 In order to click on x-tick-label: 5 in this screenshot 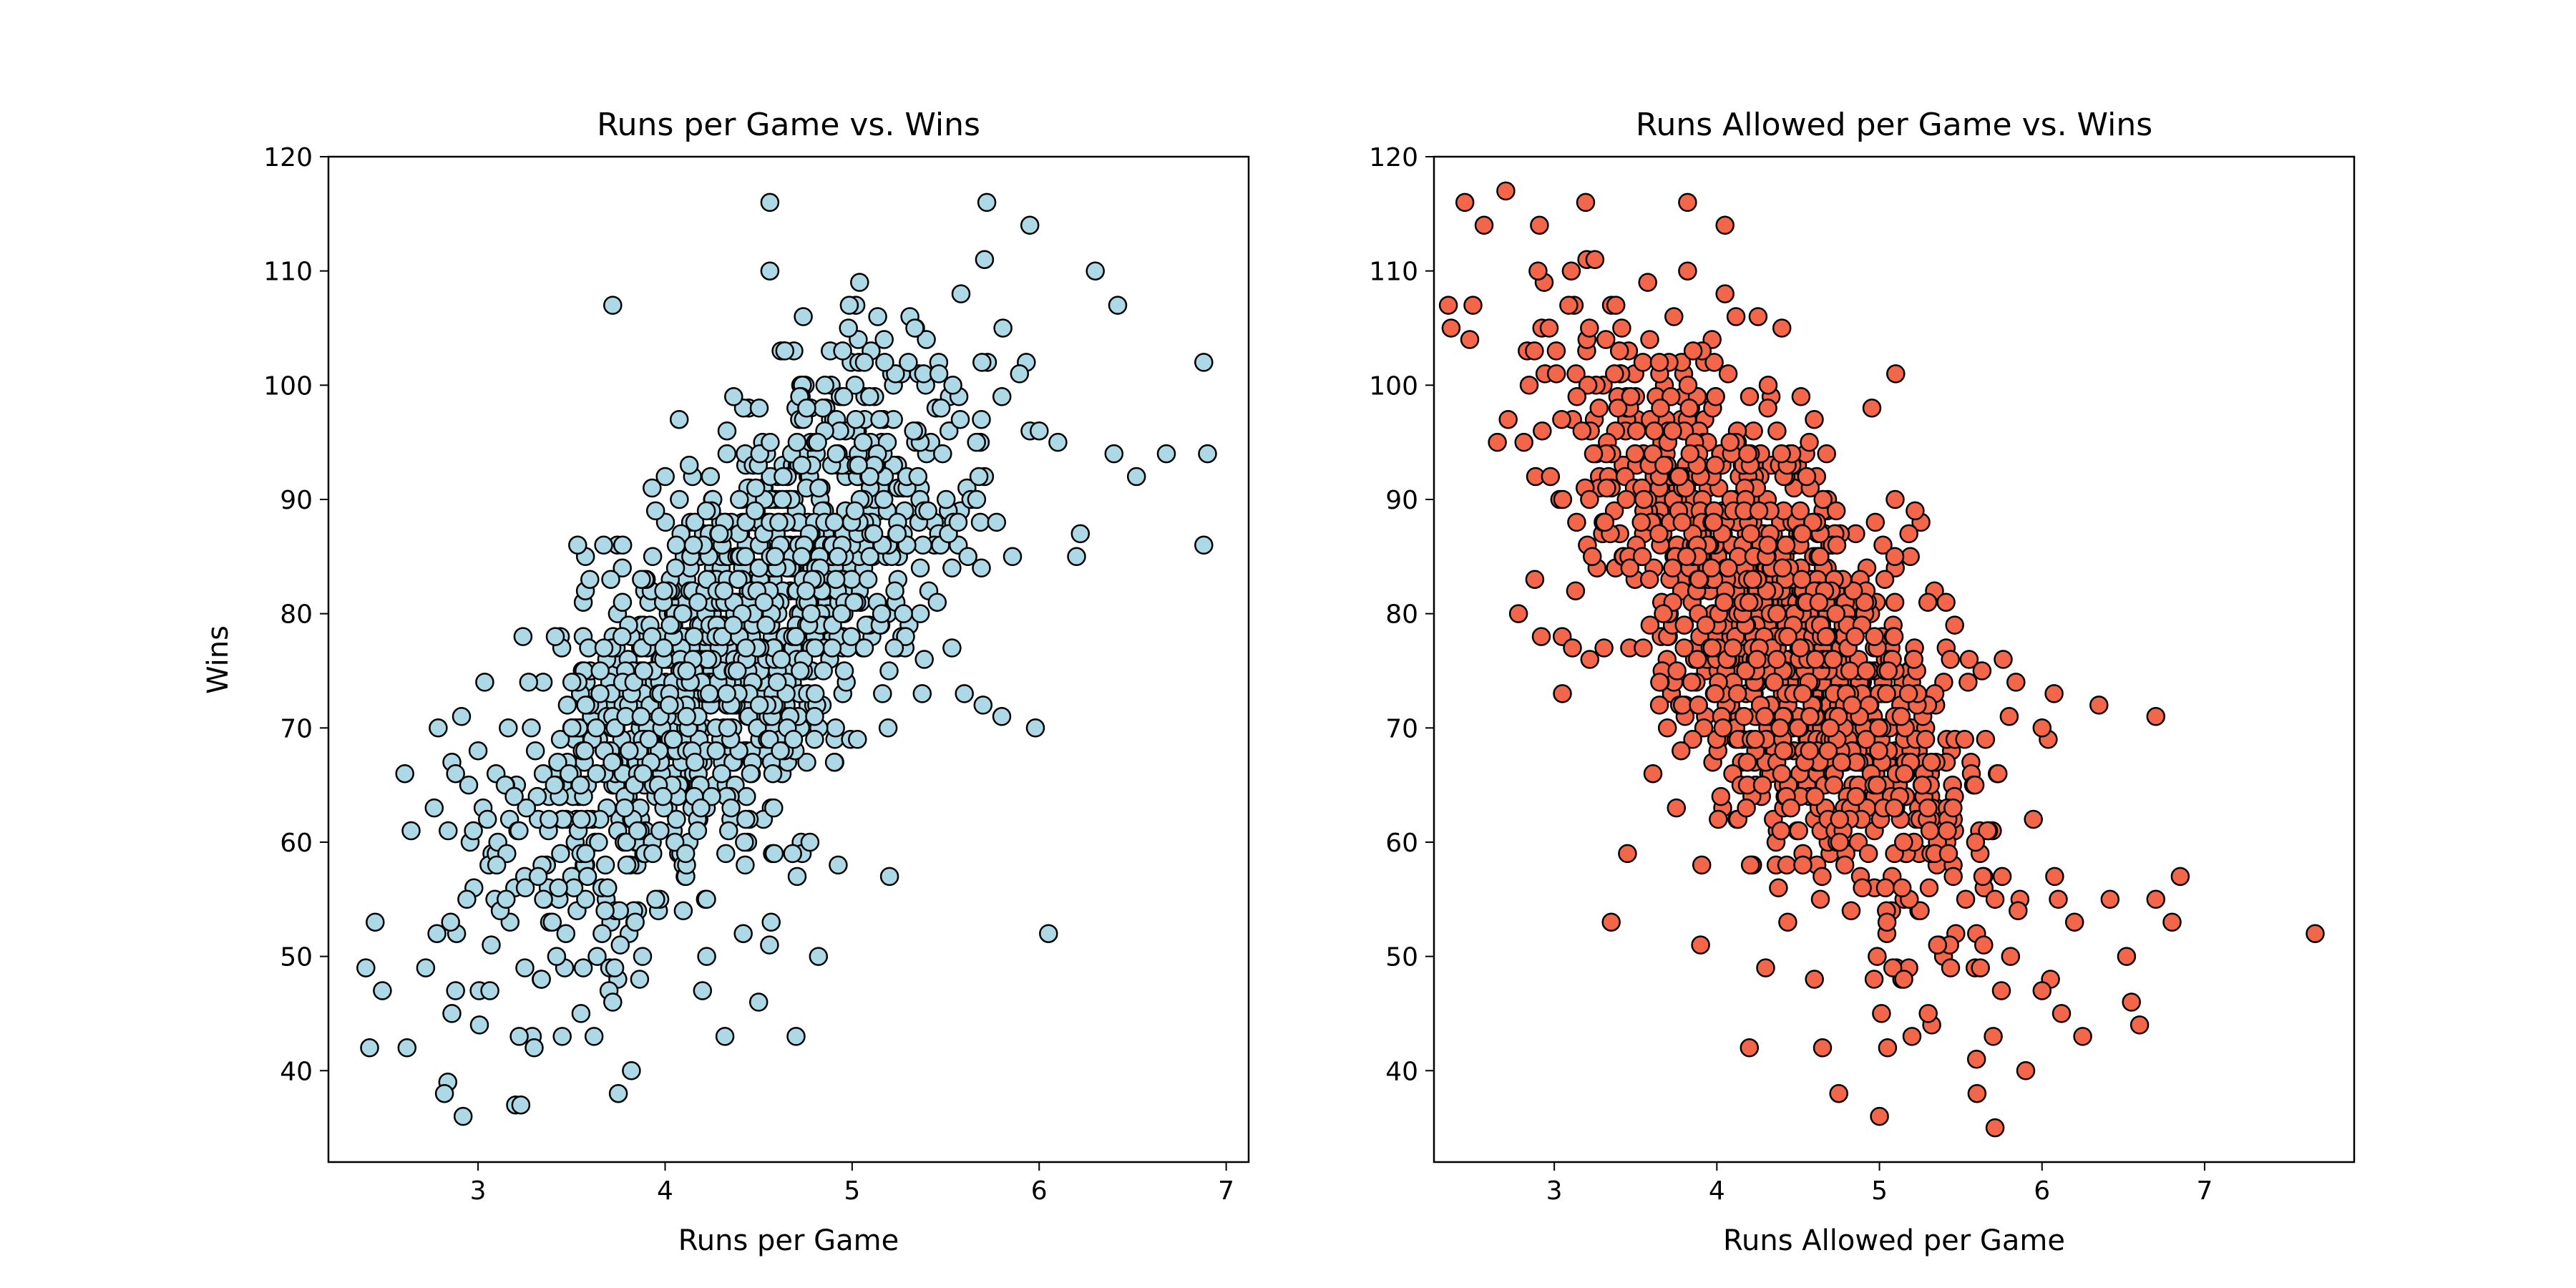, I will do `click(852, 1191)`.